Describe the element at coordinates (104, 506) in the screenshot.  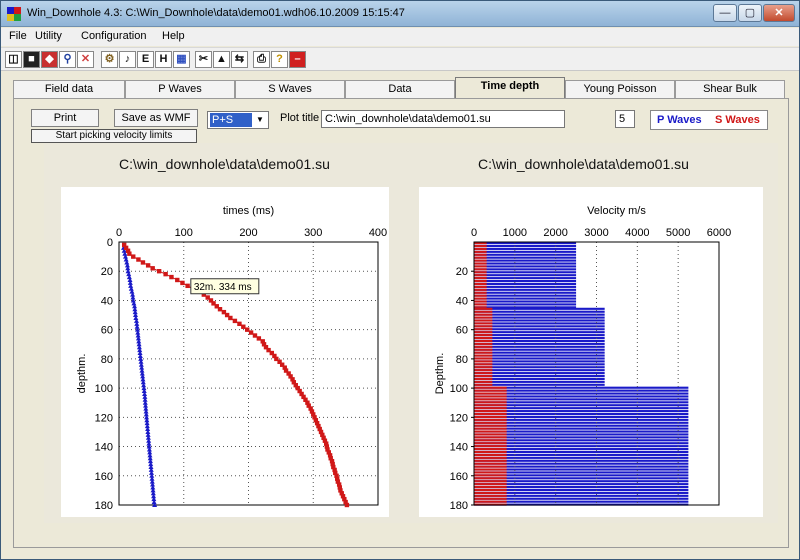
I see `y-tick-label: 180` at that location.